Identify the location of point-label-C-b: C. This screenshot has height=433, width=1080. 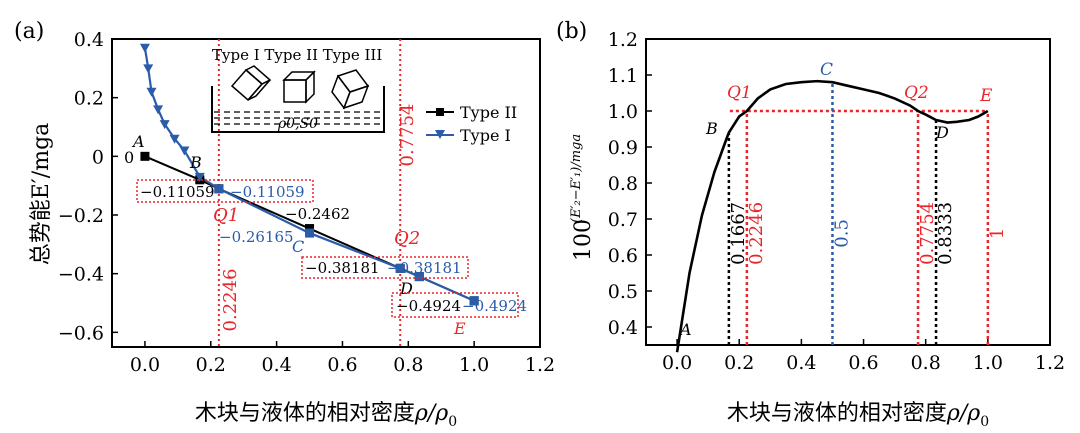
(826, 70).